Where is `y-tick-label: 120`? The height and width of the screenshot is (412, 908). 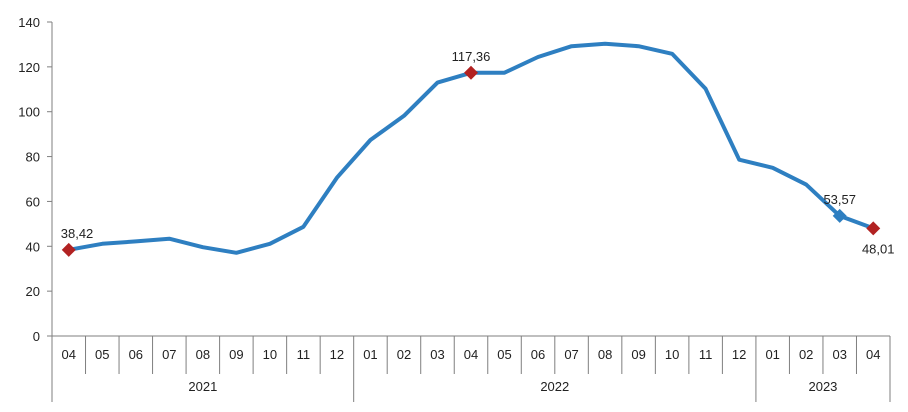
y-tick-label: 120 is located at coordinates (29, 67).